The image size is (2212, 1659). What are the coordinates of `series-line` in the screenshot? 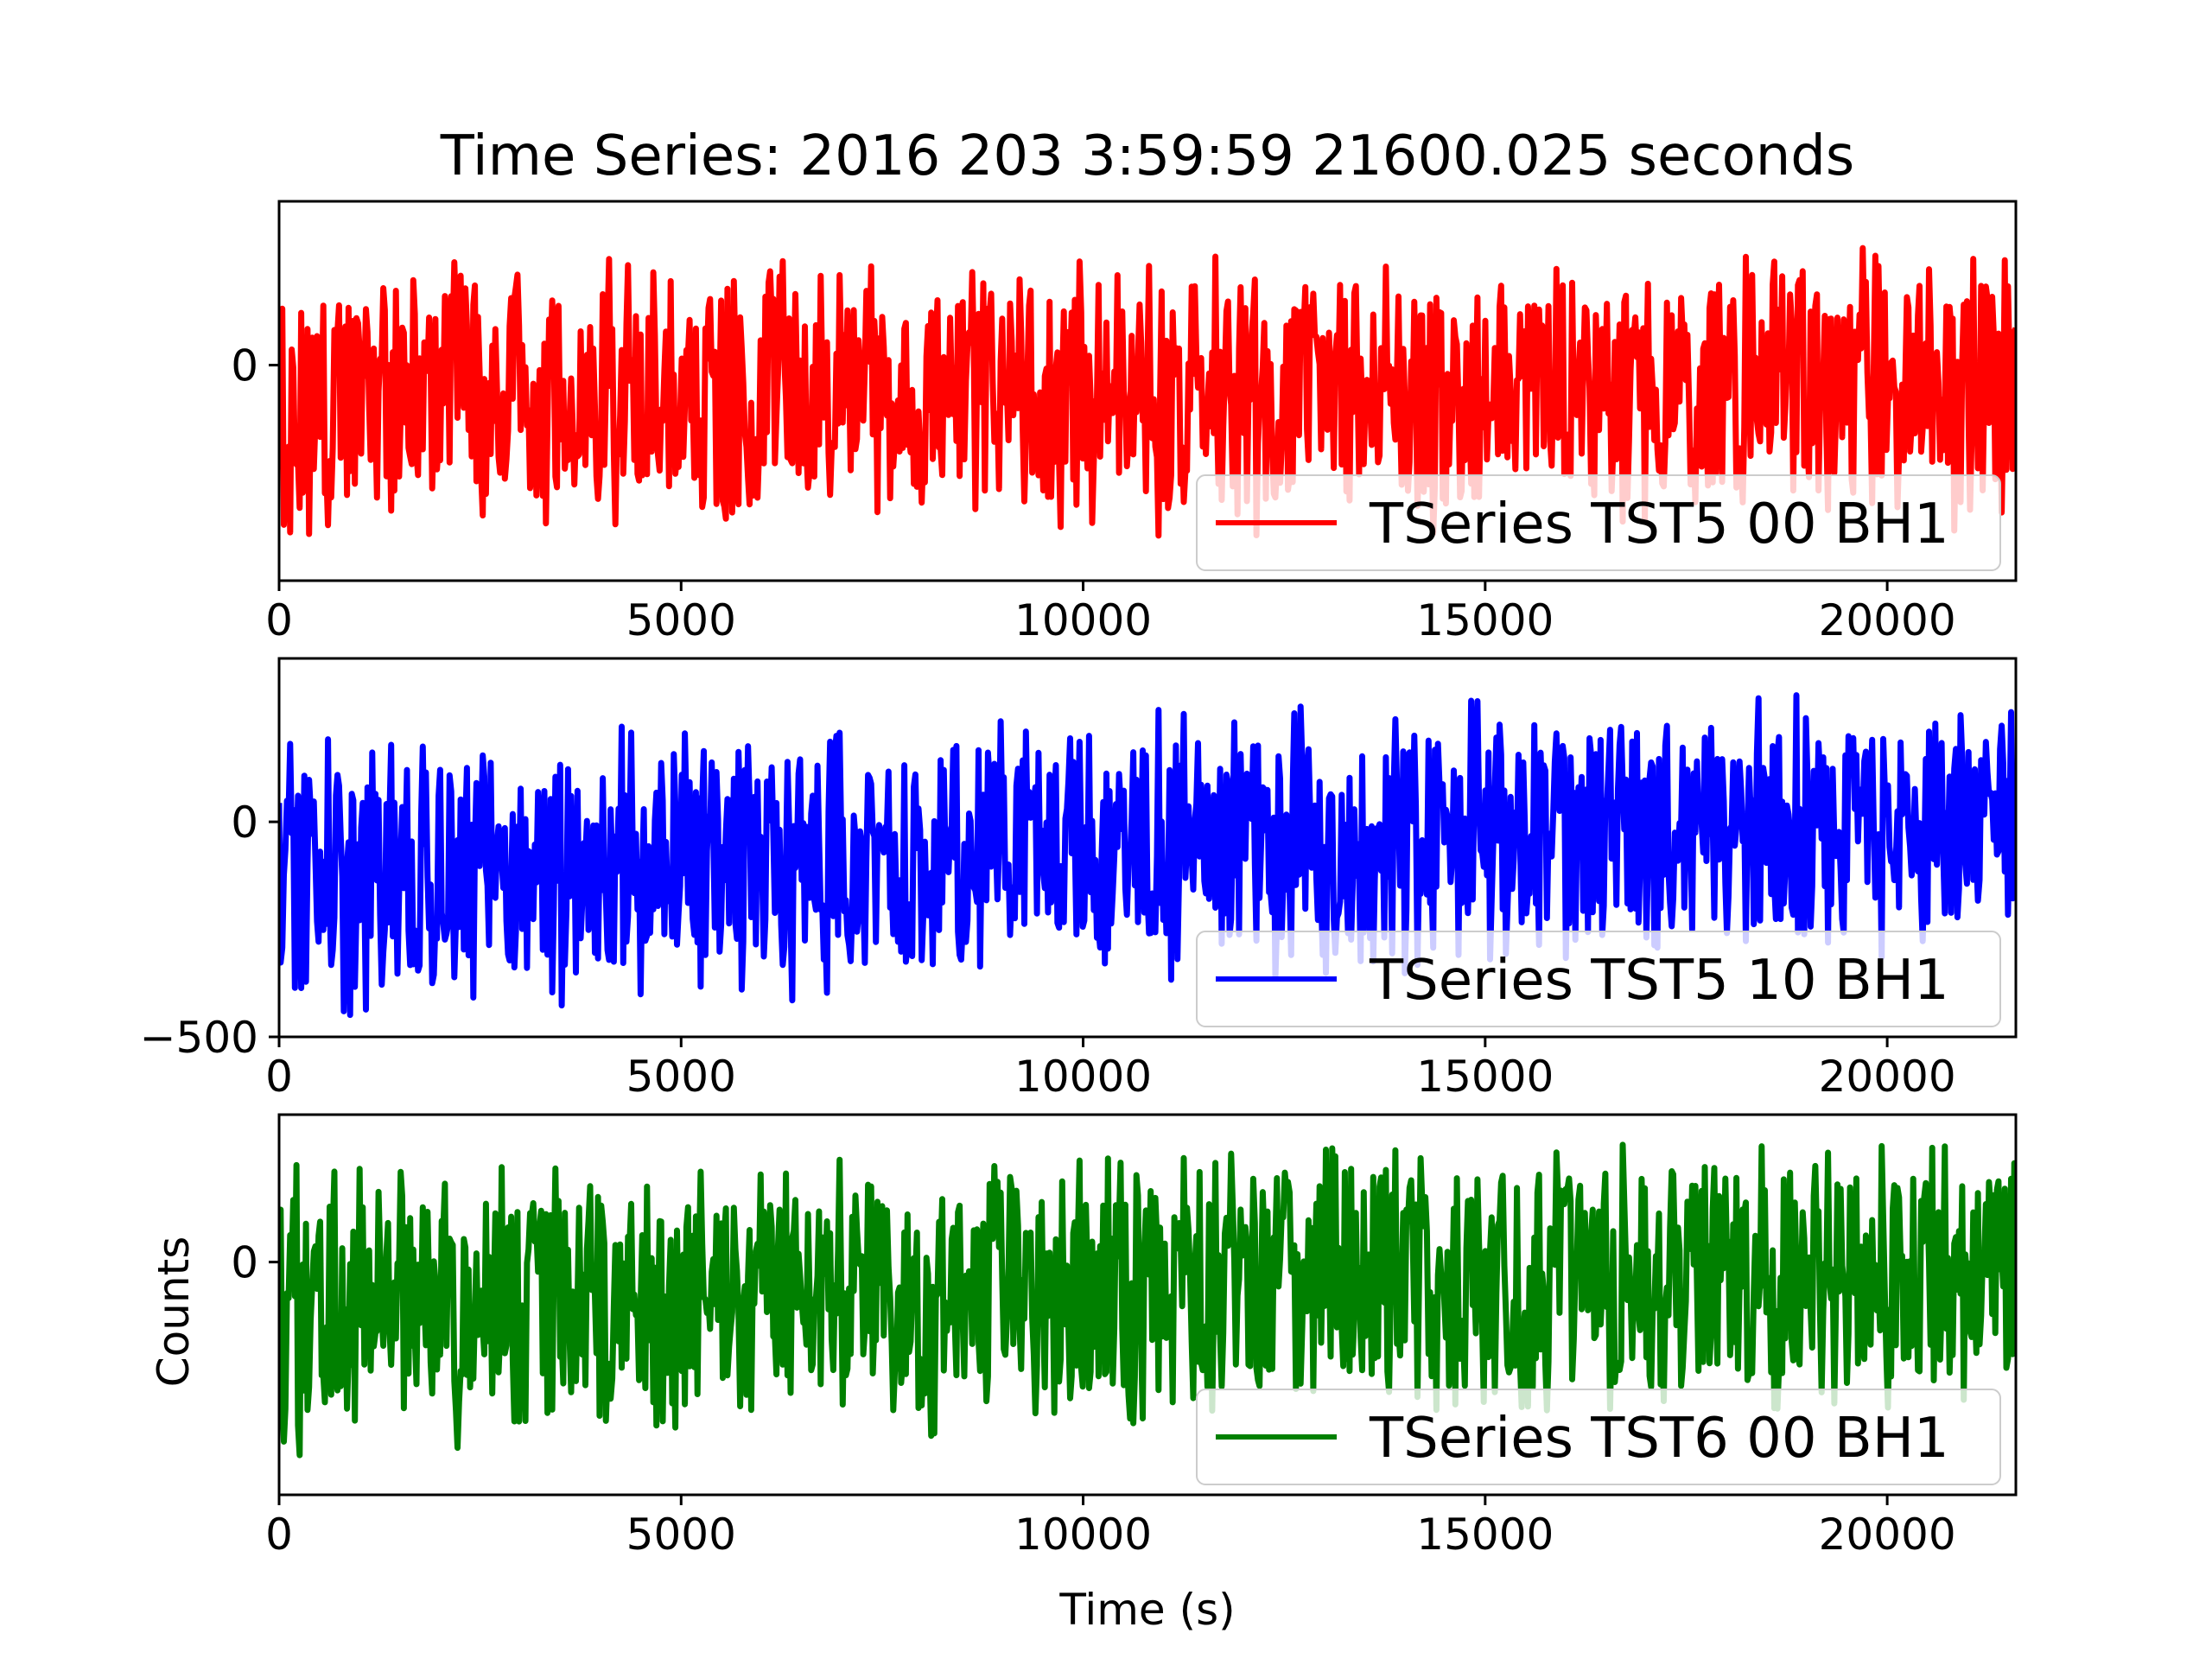 It's located at (1147, 392).